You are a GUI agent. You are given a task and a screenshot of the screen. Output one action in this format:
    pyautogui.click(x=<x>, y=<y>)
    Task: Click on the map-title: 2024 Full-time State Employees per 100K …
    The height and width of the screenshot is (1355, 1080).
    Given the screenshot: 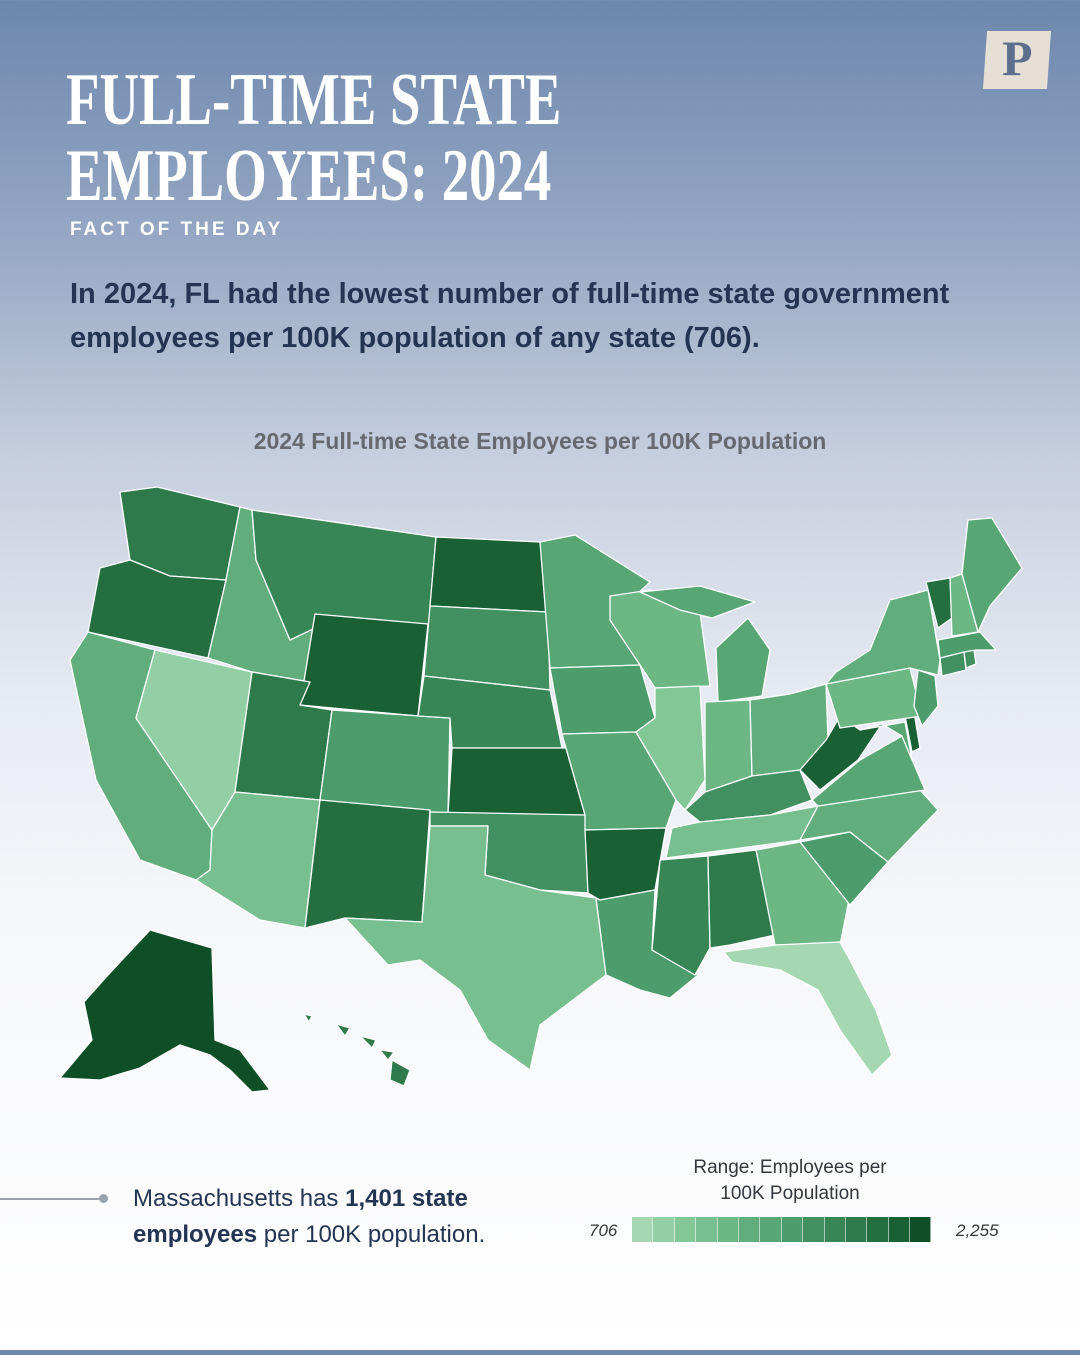 What is the action you would take?
    pyautogui.click(x=540, y=441)
    